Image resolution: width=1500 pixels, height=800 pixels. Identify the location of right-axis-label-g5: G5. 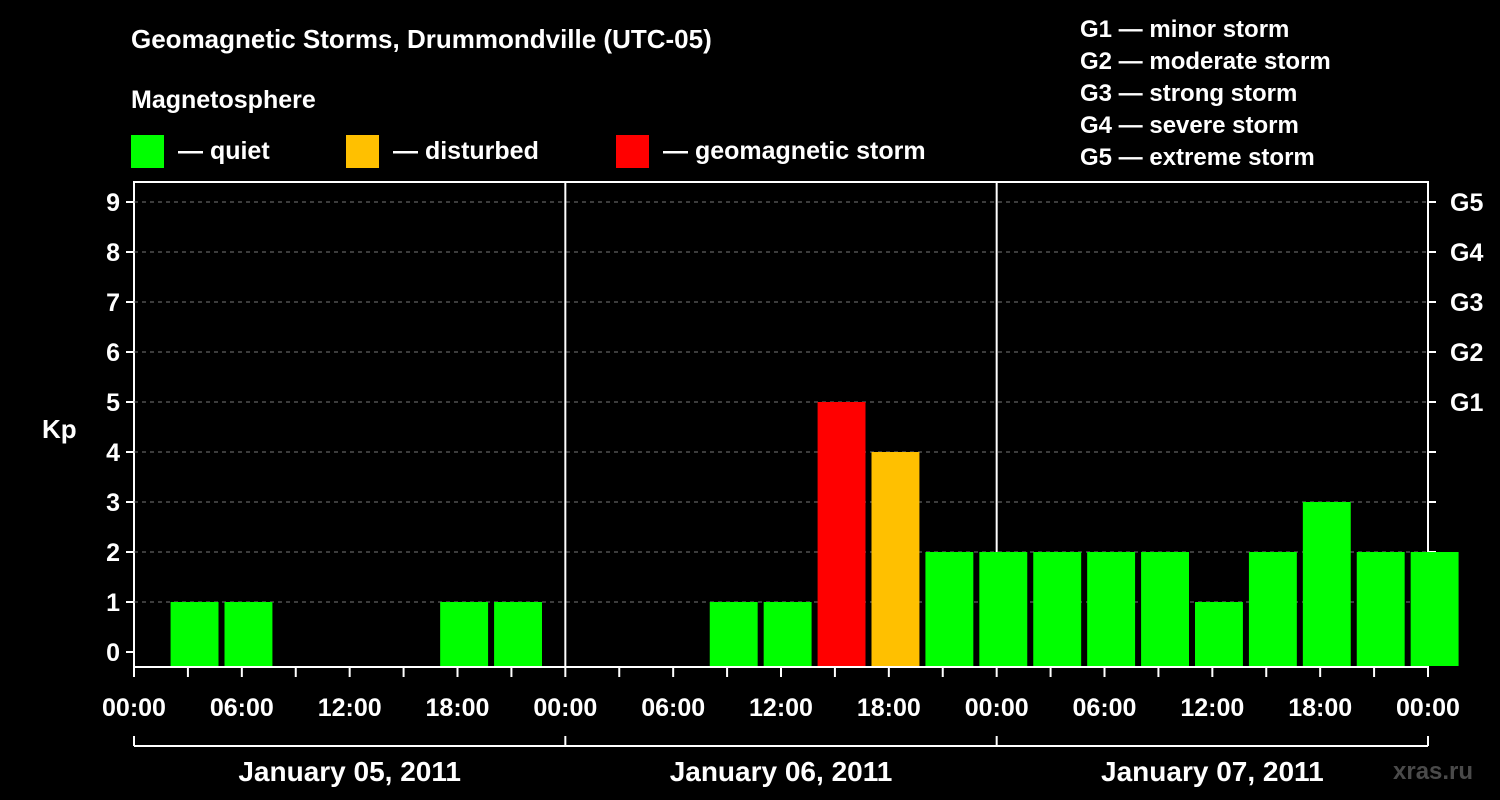
(1466, 203).